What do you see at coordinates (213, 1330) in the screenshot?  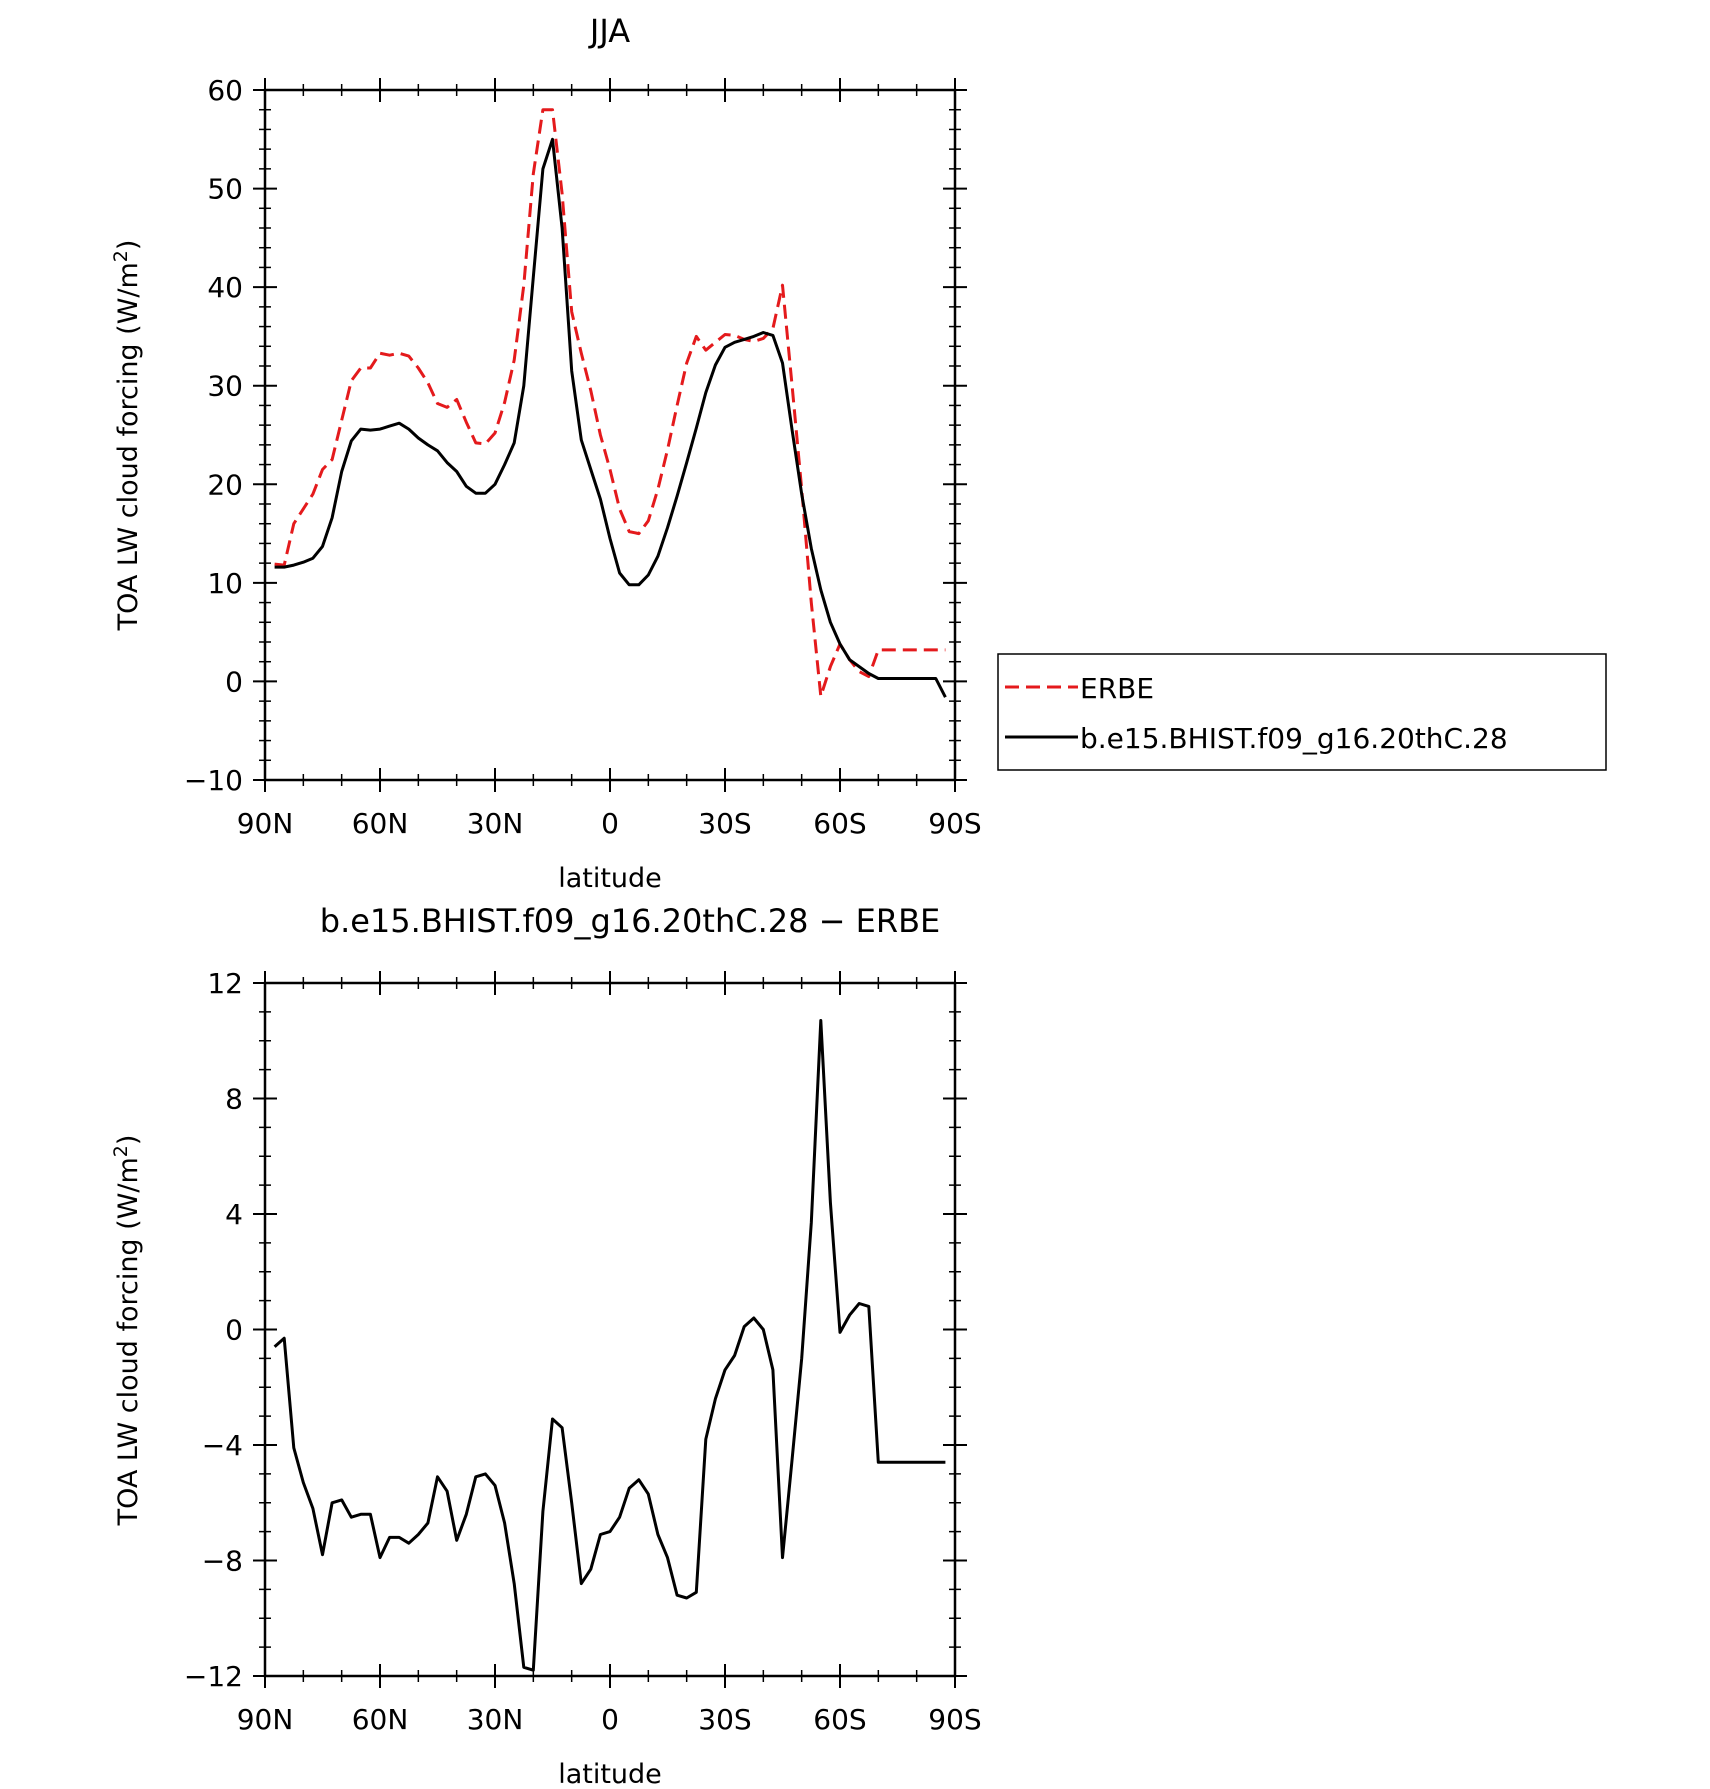 I see `y-tick-labels-bottom: −12 −8 −4 0 4 8 12` at bounding box center [213, 1330].